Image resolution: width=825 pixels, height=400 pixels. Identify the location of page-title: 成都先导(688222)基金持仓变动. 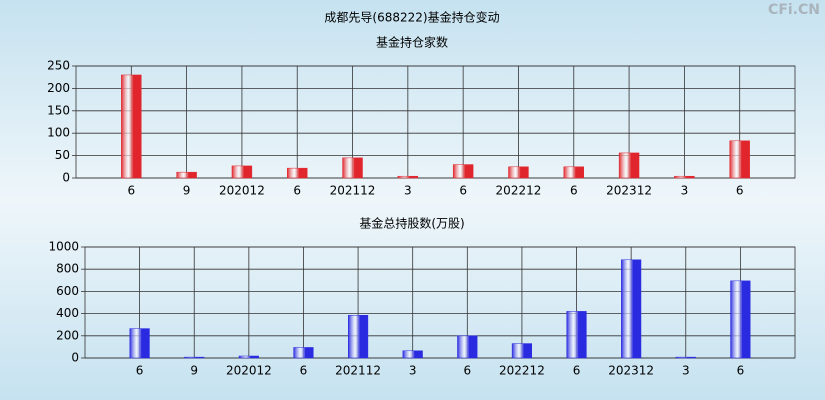
(411, 17).